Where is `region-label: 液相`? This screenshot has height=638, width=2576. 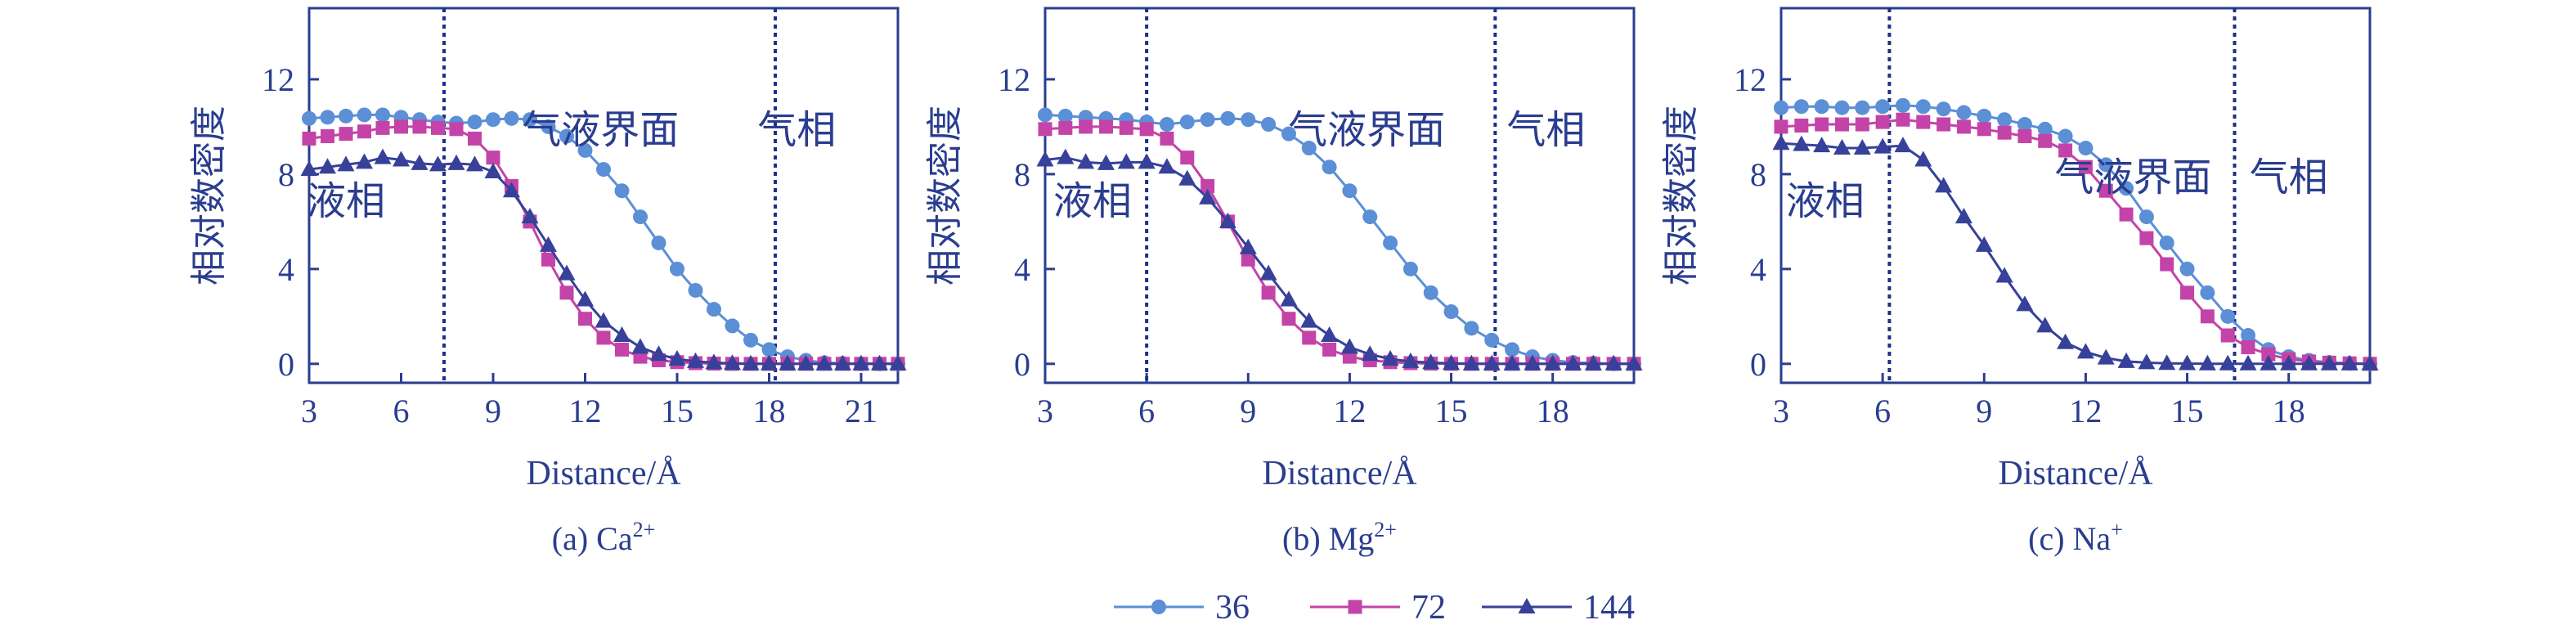 region-label: 液相 is located at coordinates (1826, 201).